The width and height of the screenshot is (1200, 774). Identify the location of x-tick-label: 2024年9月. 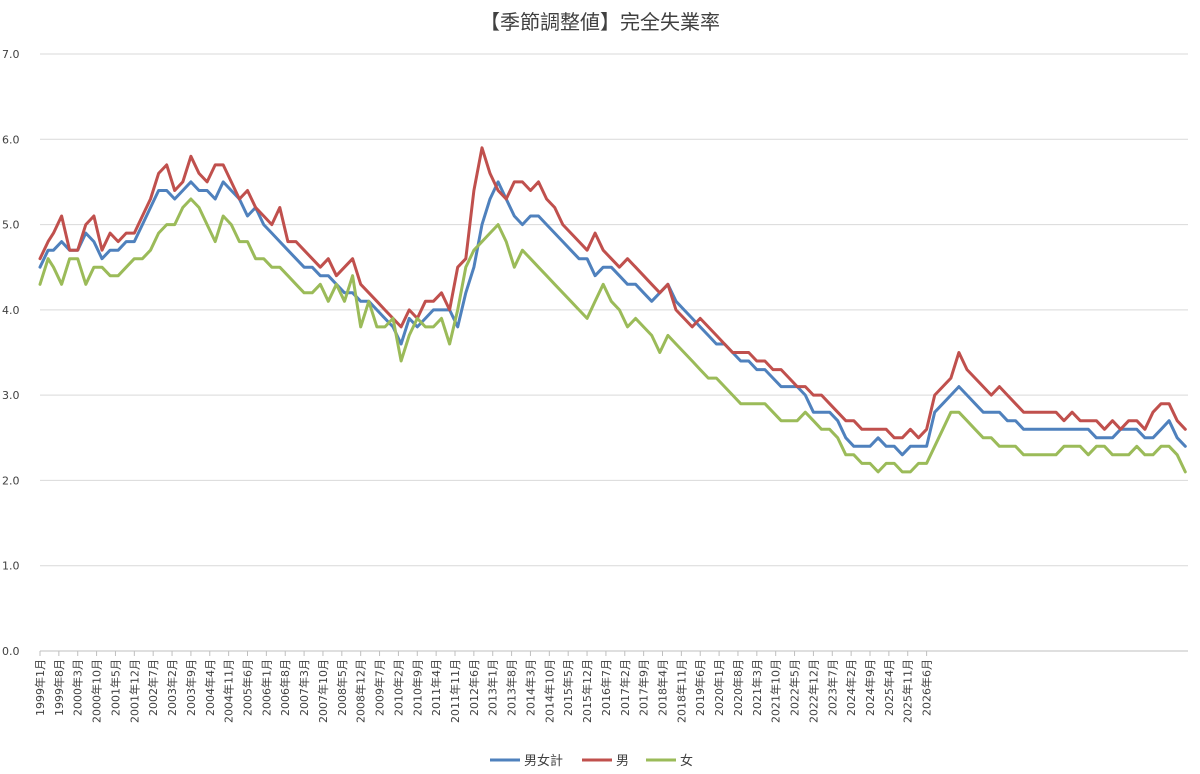
(870, 687).